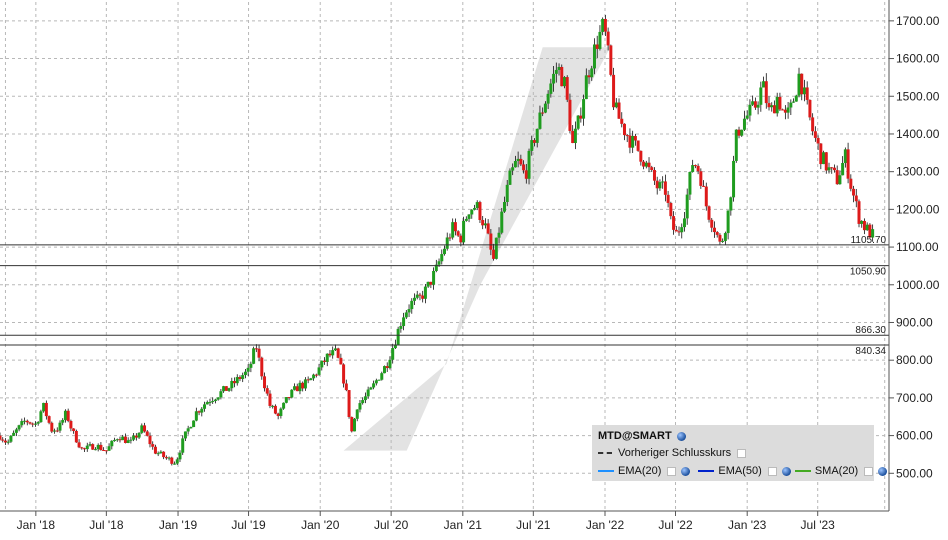 The width and height of the screenshot is (948, 540). What do you see at coordinates (178, 525) in the screenshot?
I see `x-tick-label: Jan '19` at bounding box center [178, 525].